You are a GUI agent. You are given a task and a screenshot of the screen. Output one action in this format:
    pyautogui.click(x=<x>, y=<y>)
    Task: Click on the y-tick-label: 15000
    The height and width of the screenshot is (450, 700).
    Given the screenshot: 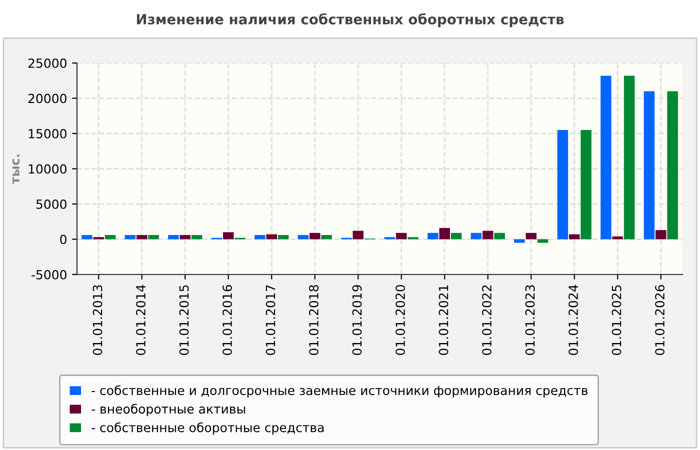 What is the action you would take?
    pyautogui.click(x=47, y=133)
    